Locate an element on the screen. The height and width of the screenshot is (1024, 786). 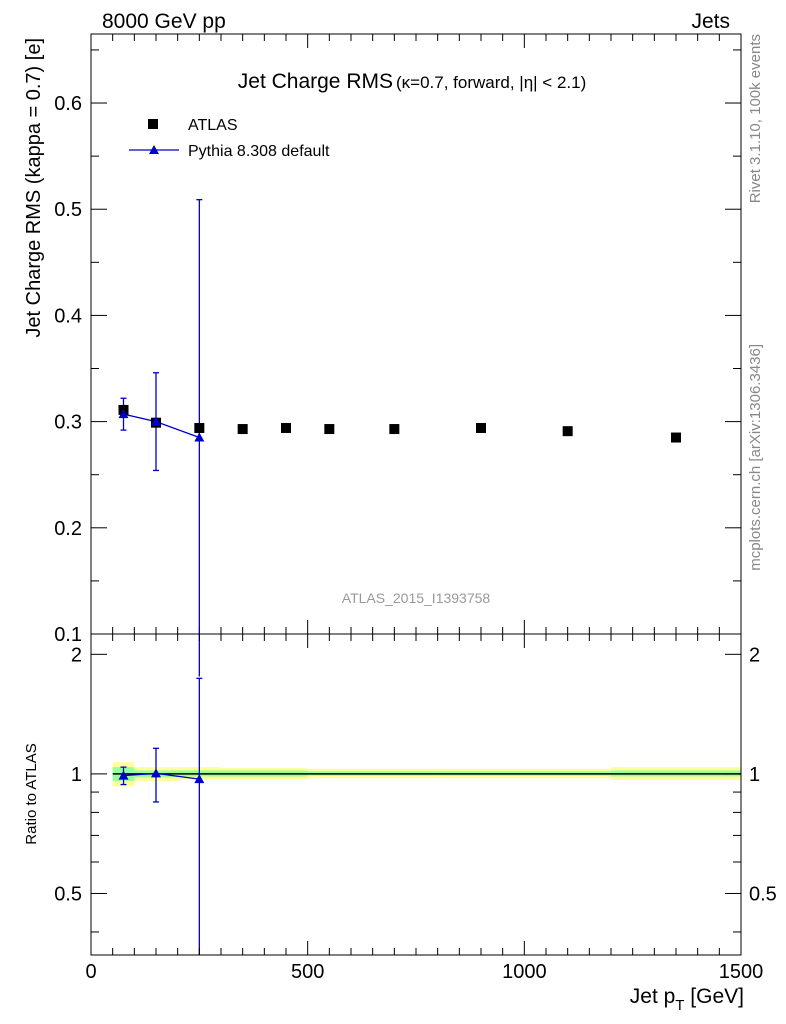
legend-atlas-label: ATLAS is located at coordinates (213, 125).